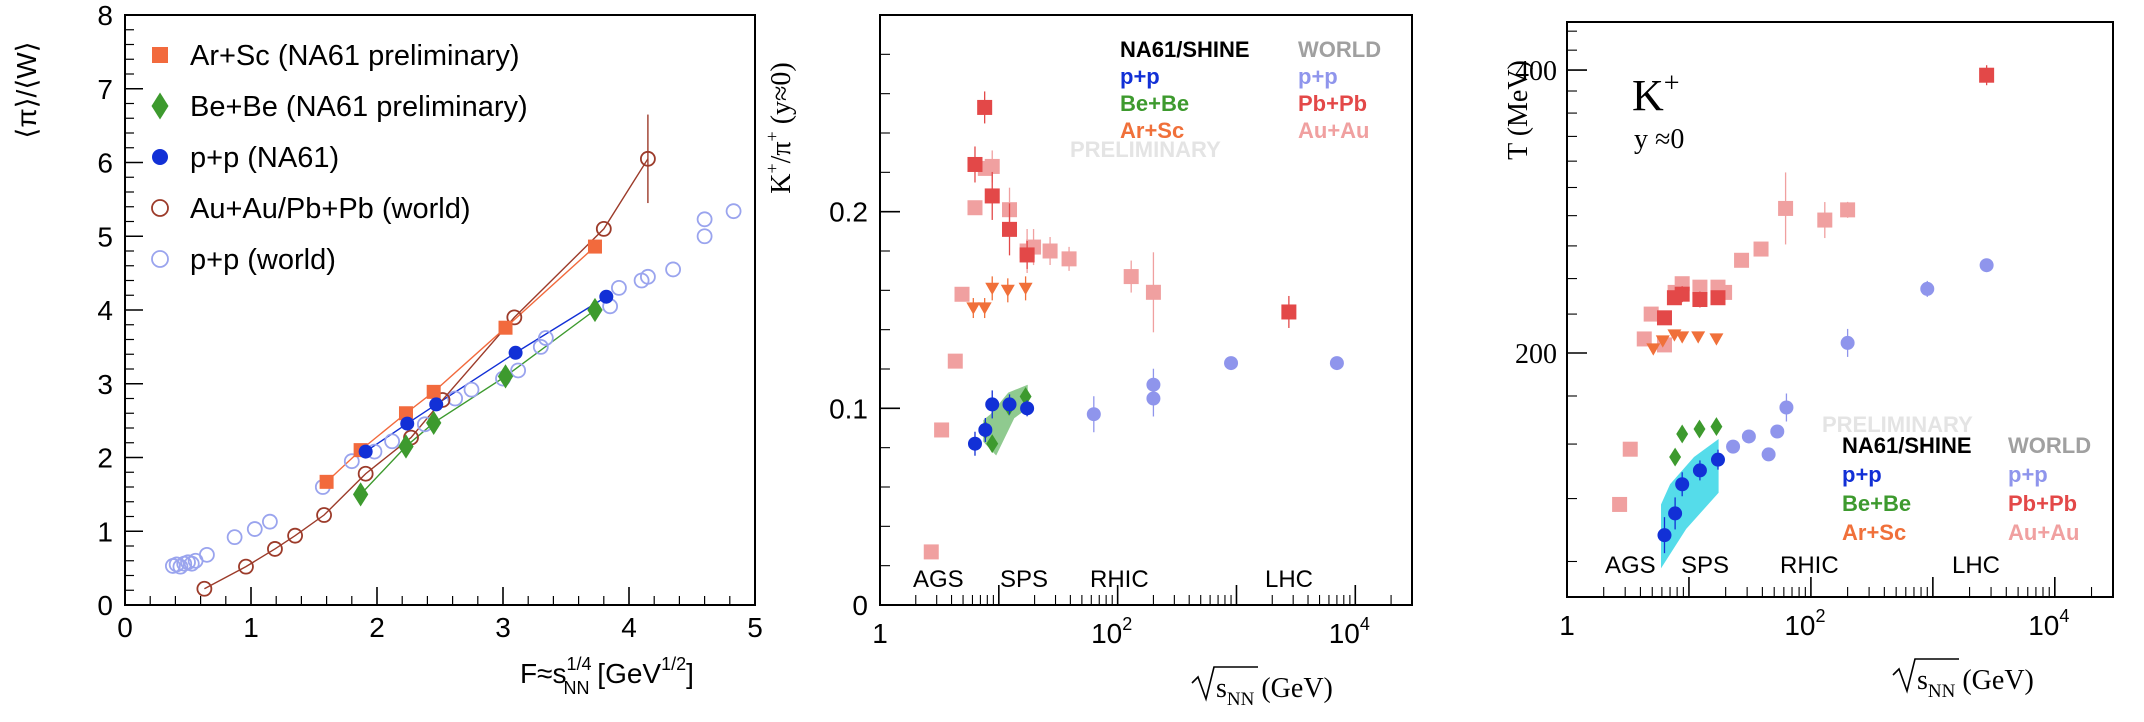 The height and width of the screenshot is (722, 2144). Describe the element at coordinates (1907, 445) in the screenshot. I see `legend-title-na61: NA61/SHINE` at that location.